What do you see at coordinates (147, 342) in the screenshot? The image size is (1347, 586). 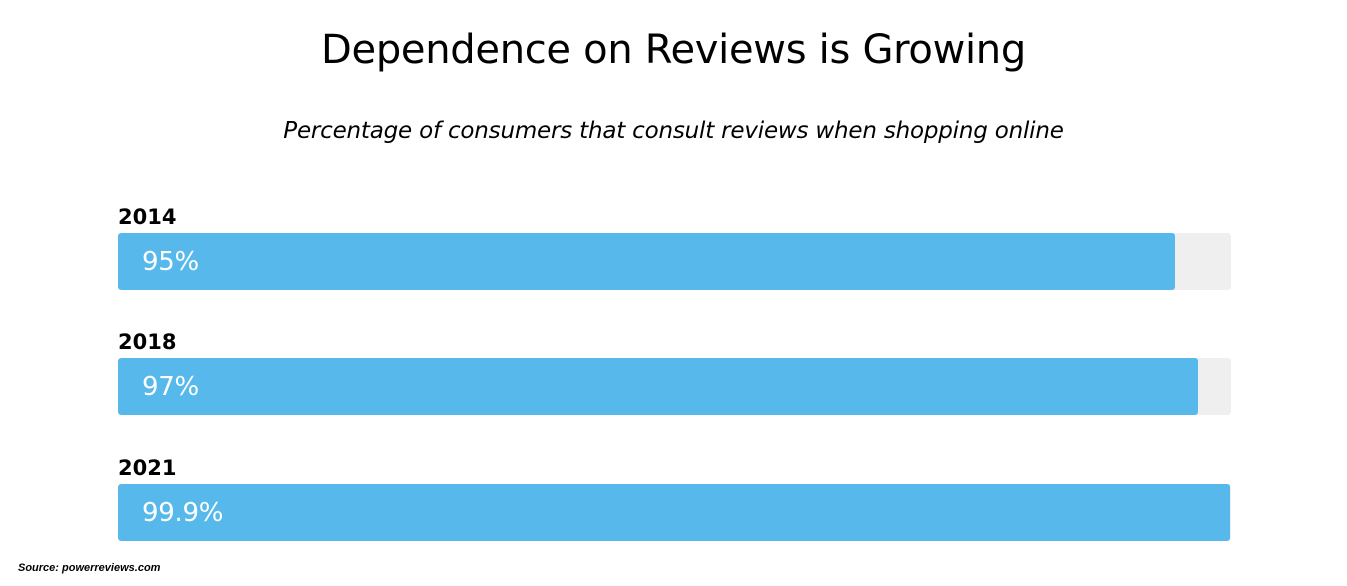 I see `bar-label-2018: 2018` at bounding box center [147, 342].